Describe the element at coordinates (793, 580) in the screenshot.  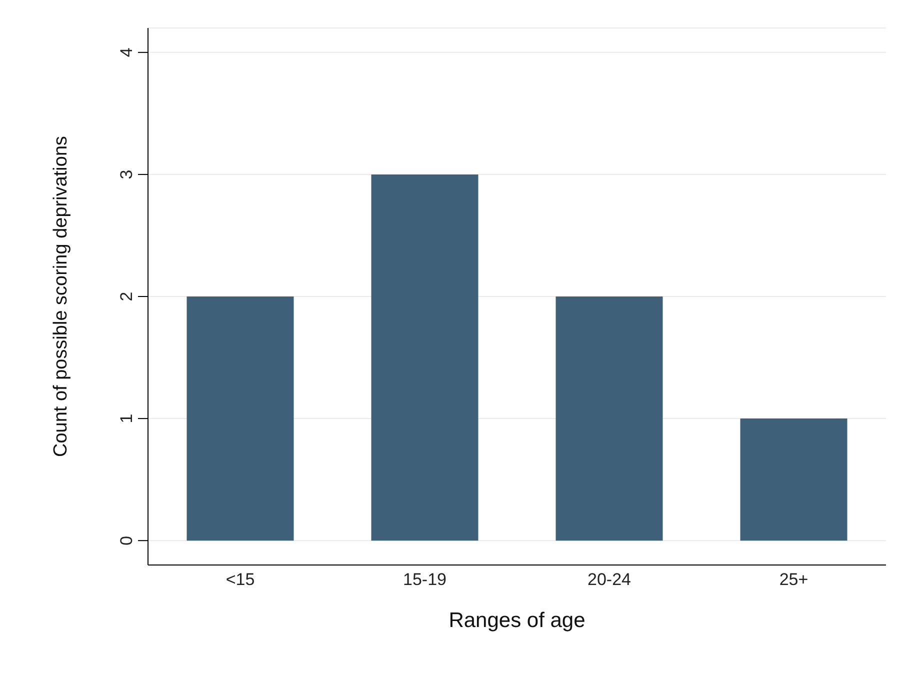
I see `x-tick-label: 25+` at that location.